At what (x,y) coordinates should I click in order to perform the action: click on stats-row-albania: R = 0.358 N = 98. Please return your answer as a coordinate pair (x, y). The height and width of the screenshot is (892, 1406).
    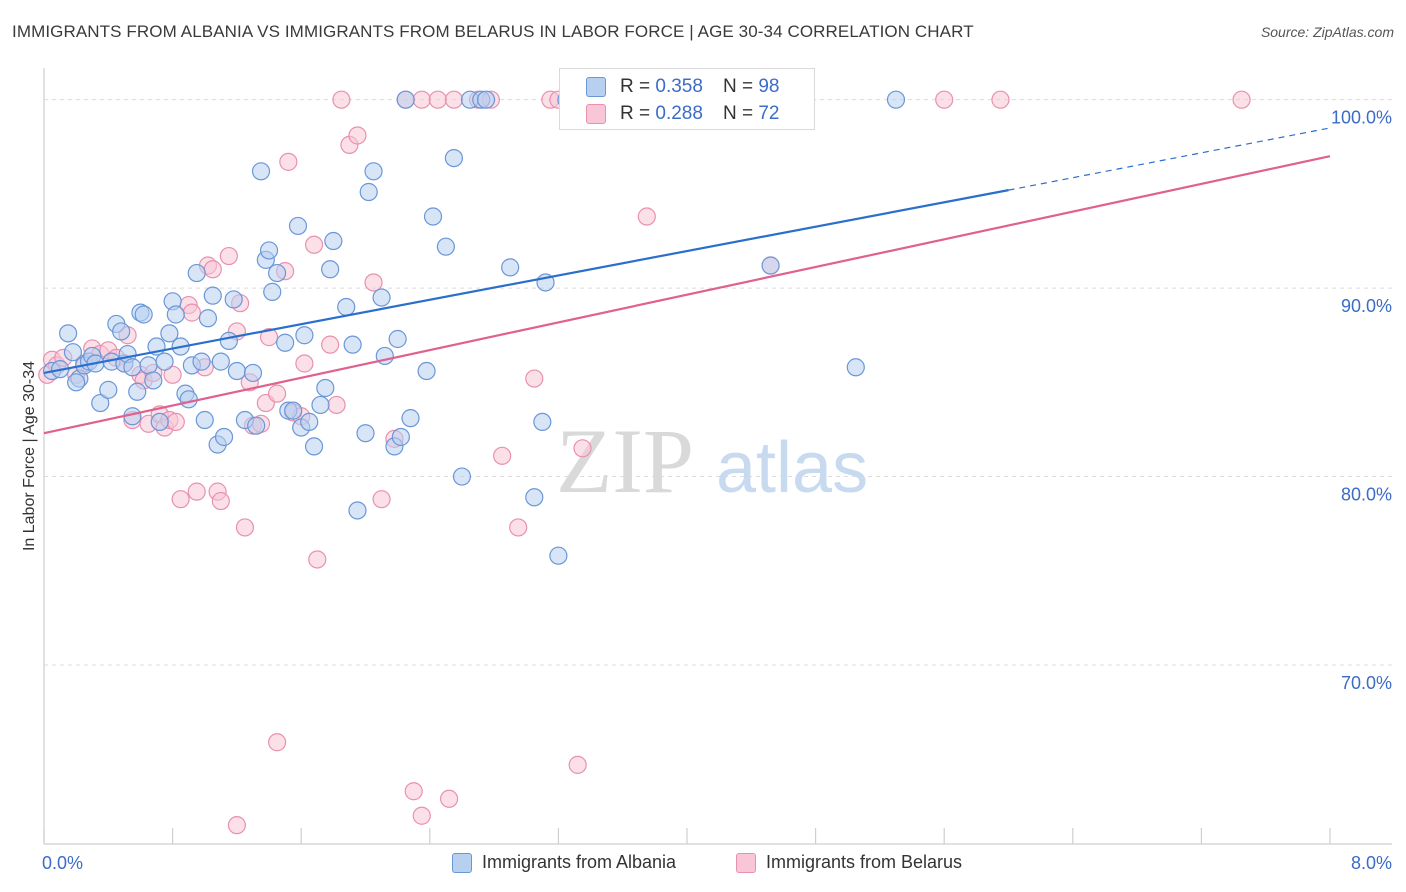
    Looking at the image, I should click on (683, 87).